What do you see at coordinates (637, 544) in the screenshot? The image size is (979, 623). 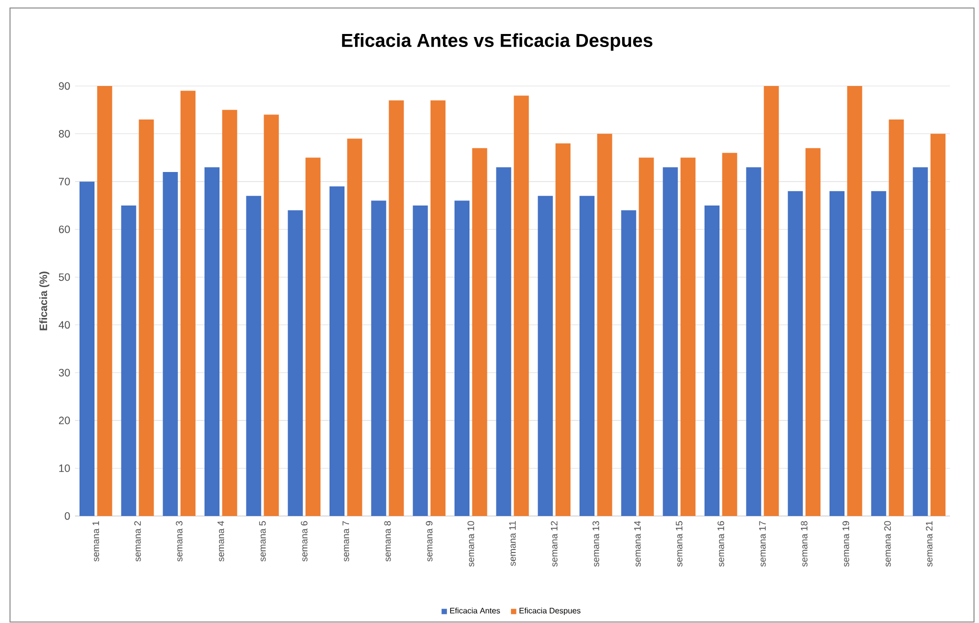 I see `x-tick-label: semana 14` at bounding box center [637, 544].